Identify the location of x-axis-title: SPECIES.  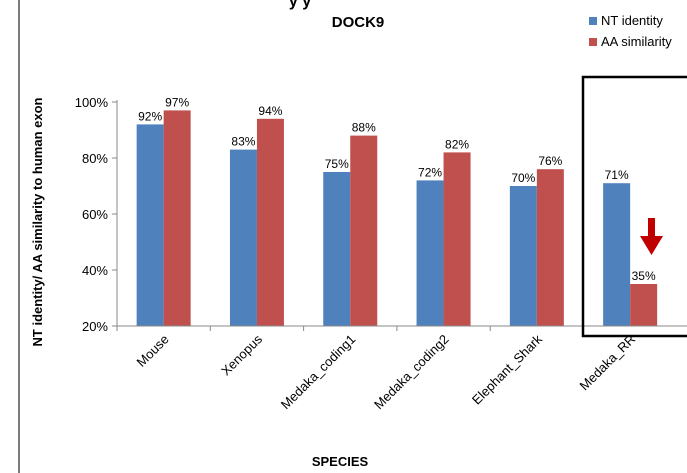
(340, 461).